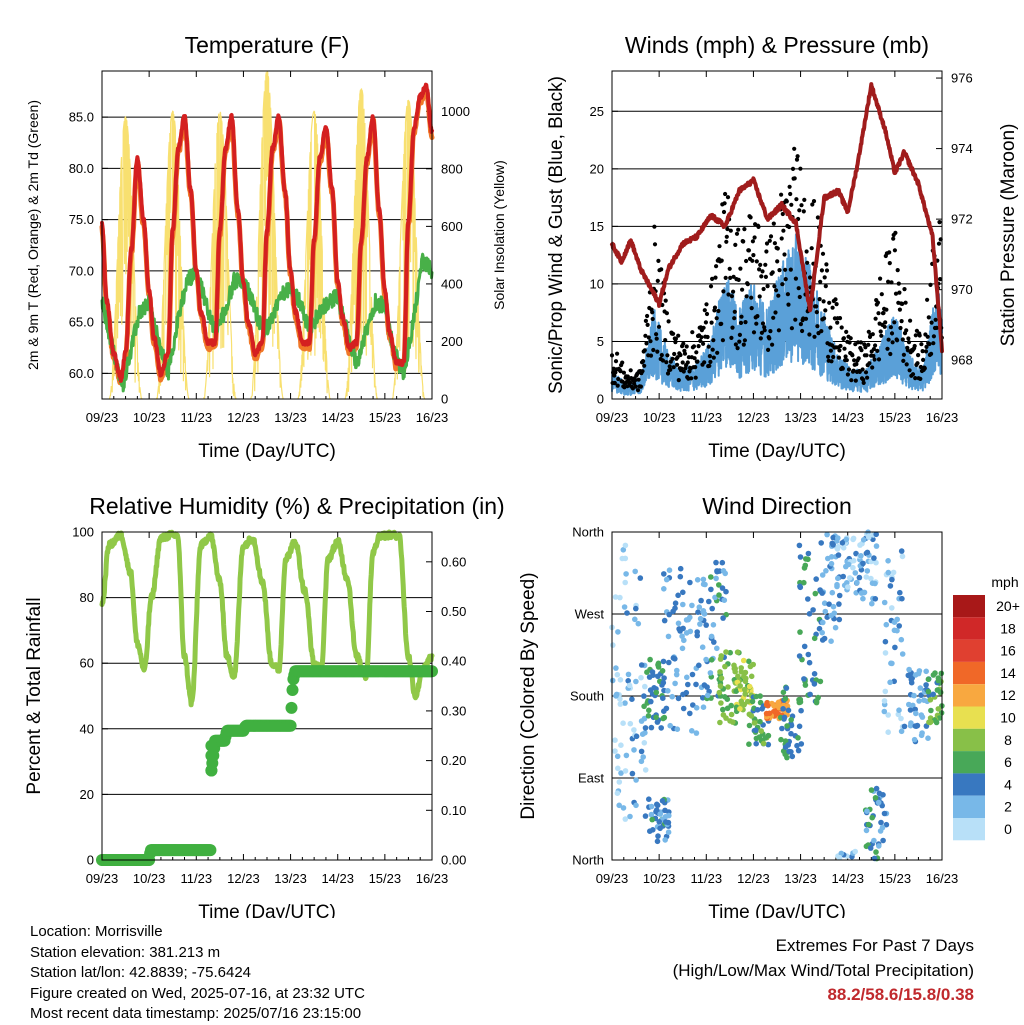 The width and height of the screenshot is (1024, 1025). Describe the element at coordinates (962, 360) in the screenshot. I see `y2-tick-label: 968` at that location.